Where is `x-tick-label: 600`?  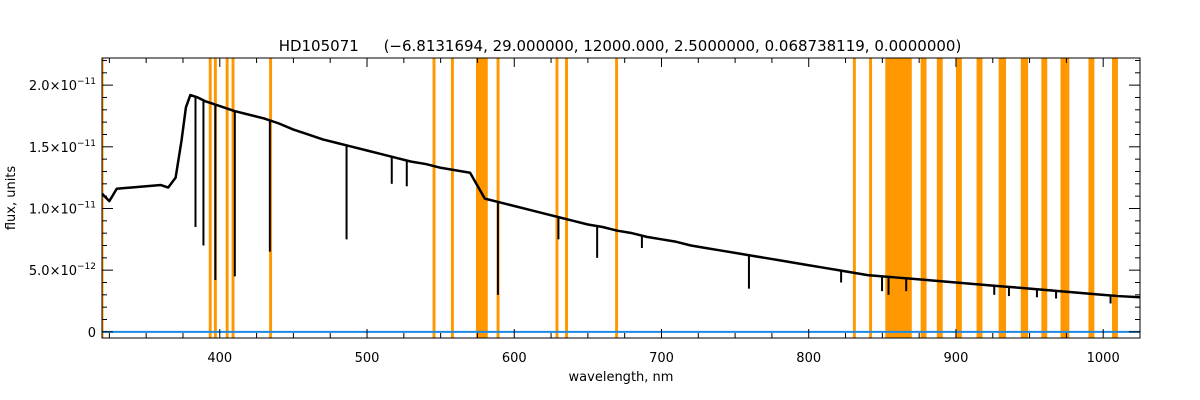 x-tick-label: 600 is located at coordinates (514, 358).